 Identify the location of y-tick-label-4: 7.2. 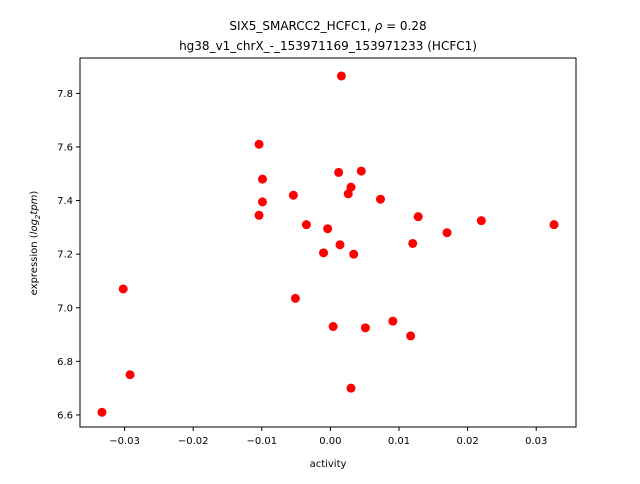
(65, 255).